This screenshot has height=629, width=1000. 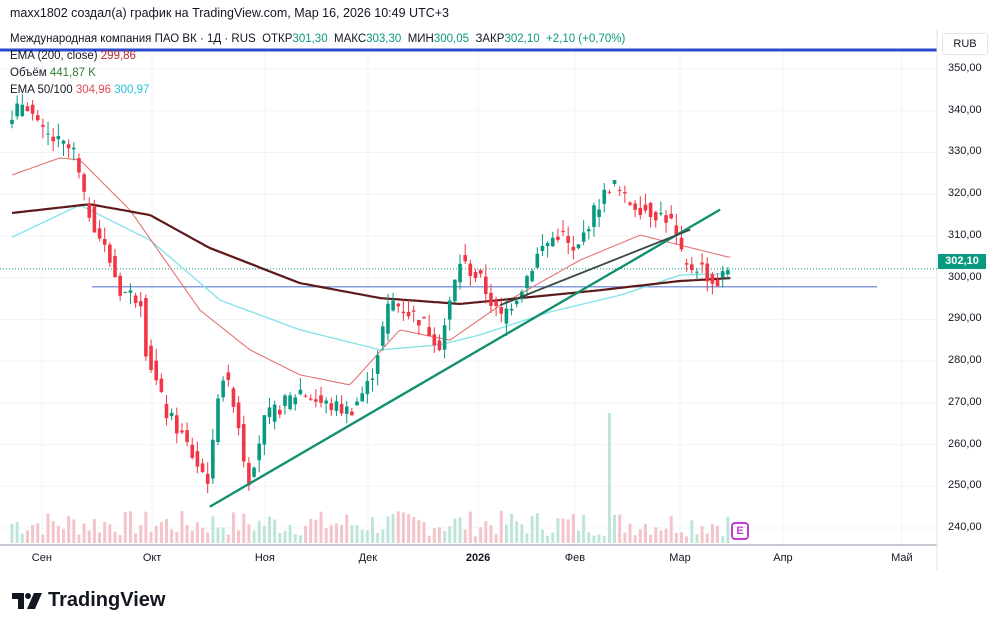 I want to click on time-tick: Ноя, so click(x=264, y=558).